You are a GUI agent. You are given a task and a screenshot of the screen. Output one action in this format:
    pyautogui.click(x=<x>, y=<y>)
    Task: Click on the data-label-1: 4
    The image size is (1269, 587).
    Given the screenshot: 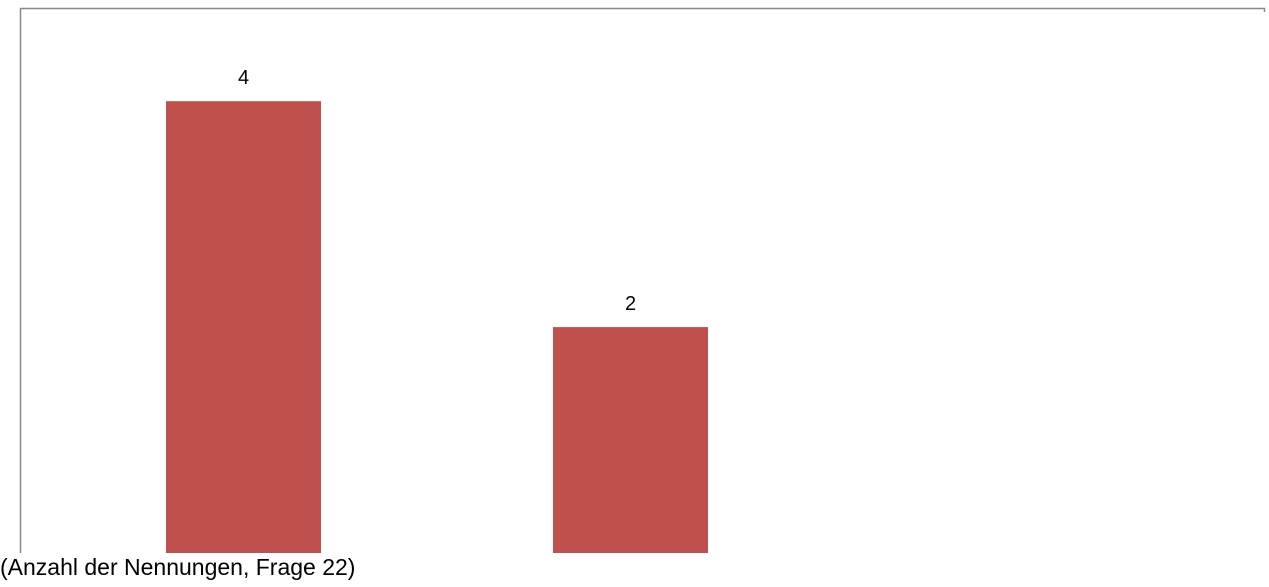 What is the action you would take?
    pyautogui.click(x=243, y=78)
    